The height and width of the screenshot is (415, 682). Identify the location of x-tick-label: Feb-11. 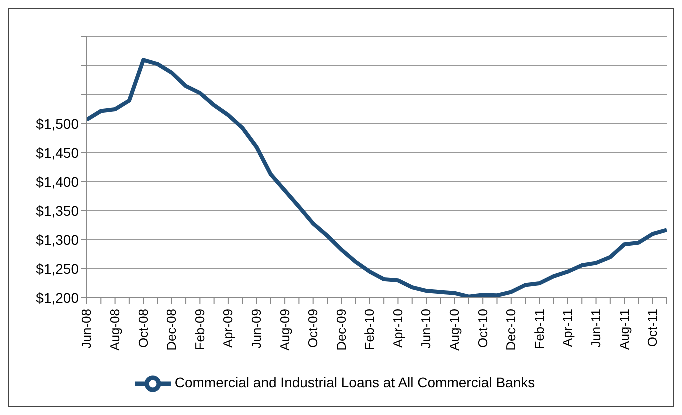
(539, 329).